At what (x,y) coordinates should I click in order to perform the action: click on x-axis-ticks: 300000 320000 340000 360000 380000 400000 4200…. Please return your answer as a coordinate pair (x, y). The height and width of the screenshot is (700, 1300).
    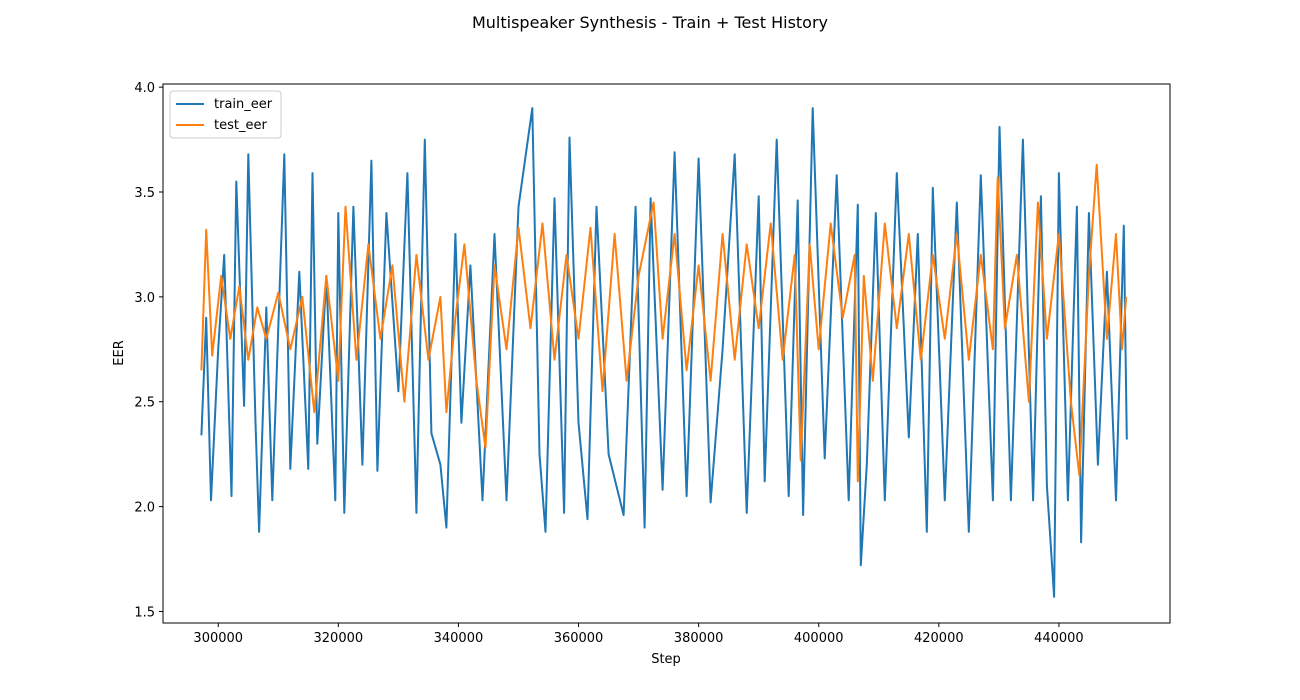
    Looking at the image, I should click on (638, 634).